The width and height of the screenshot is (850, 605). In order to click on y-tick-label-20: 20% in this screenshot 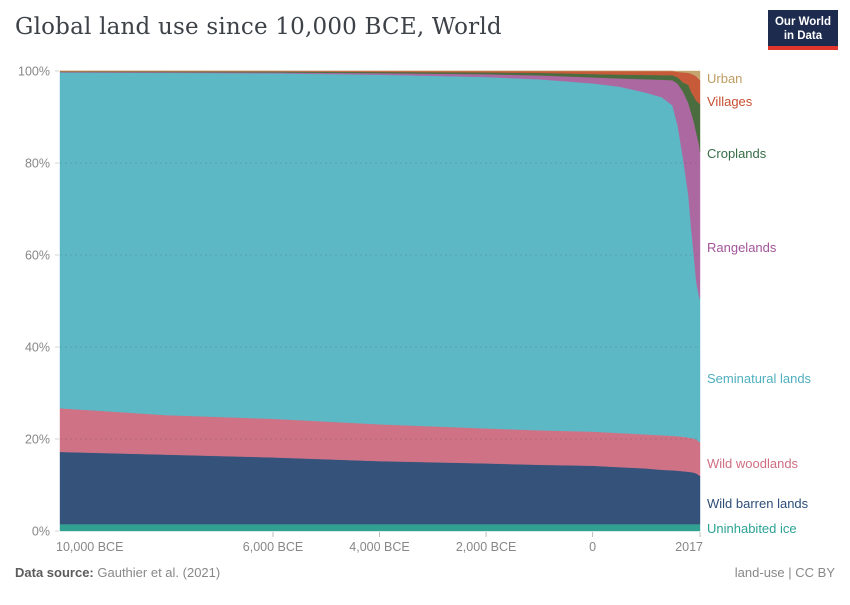, I will do `click(37, 440)`.